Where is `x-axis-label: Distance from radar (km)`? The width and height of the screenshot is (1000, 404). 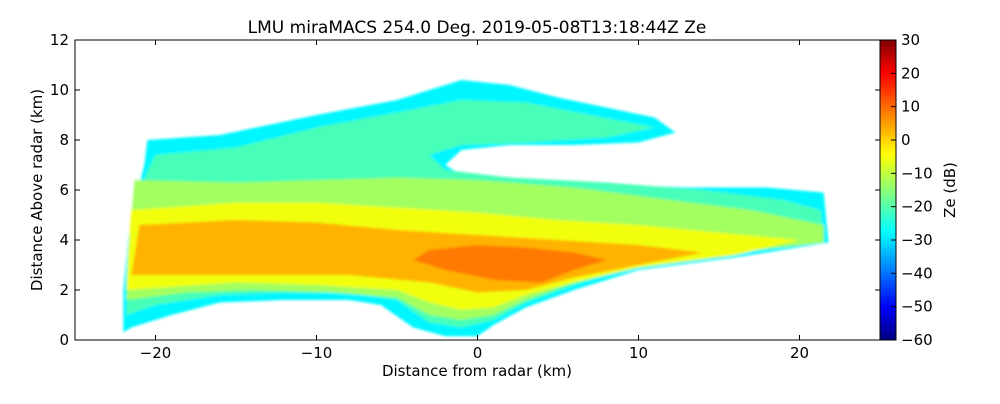
x-axis-label: Distance from radar (km) is located at coordinates (477, 371).